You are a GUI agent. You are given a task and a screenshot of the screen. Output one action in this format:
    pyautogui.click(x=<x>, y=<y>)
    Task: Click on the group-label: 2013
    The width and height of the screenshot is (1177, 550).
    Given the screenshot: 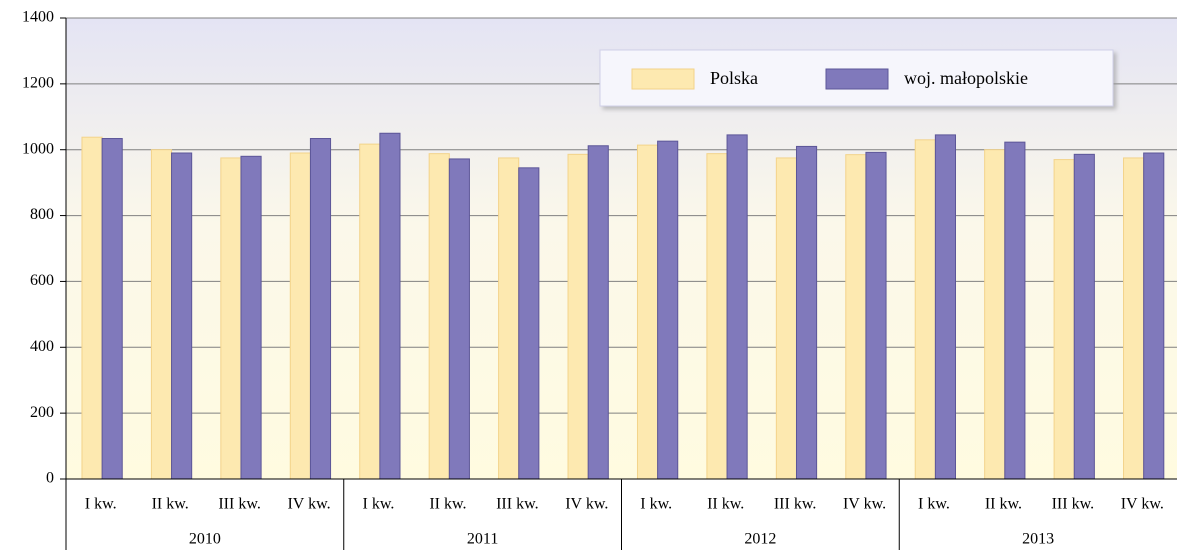 What is the action you would take?
    pyautogui.click(x=1038, y=539)
    